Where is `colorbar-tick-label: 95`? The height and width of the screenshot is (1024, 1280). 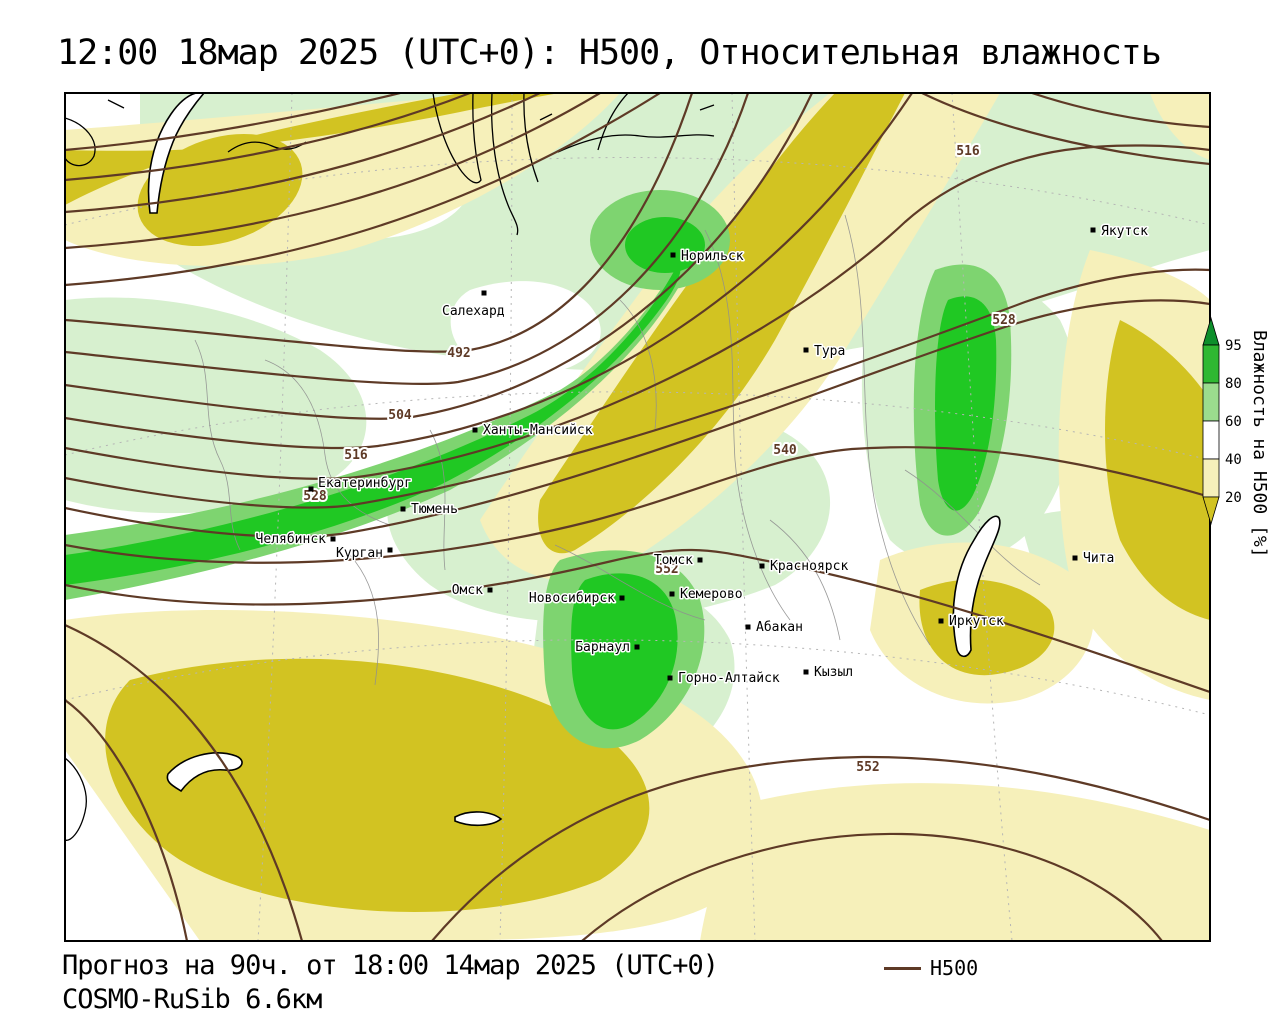 colorbar-tick-label: 95 is located at coordinates (1233, 346).